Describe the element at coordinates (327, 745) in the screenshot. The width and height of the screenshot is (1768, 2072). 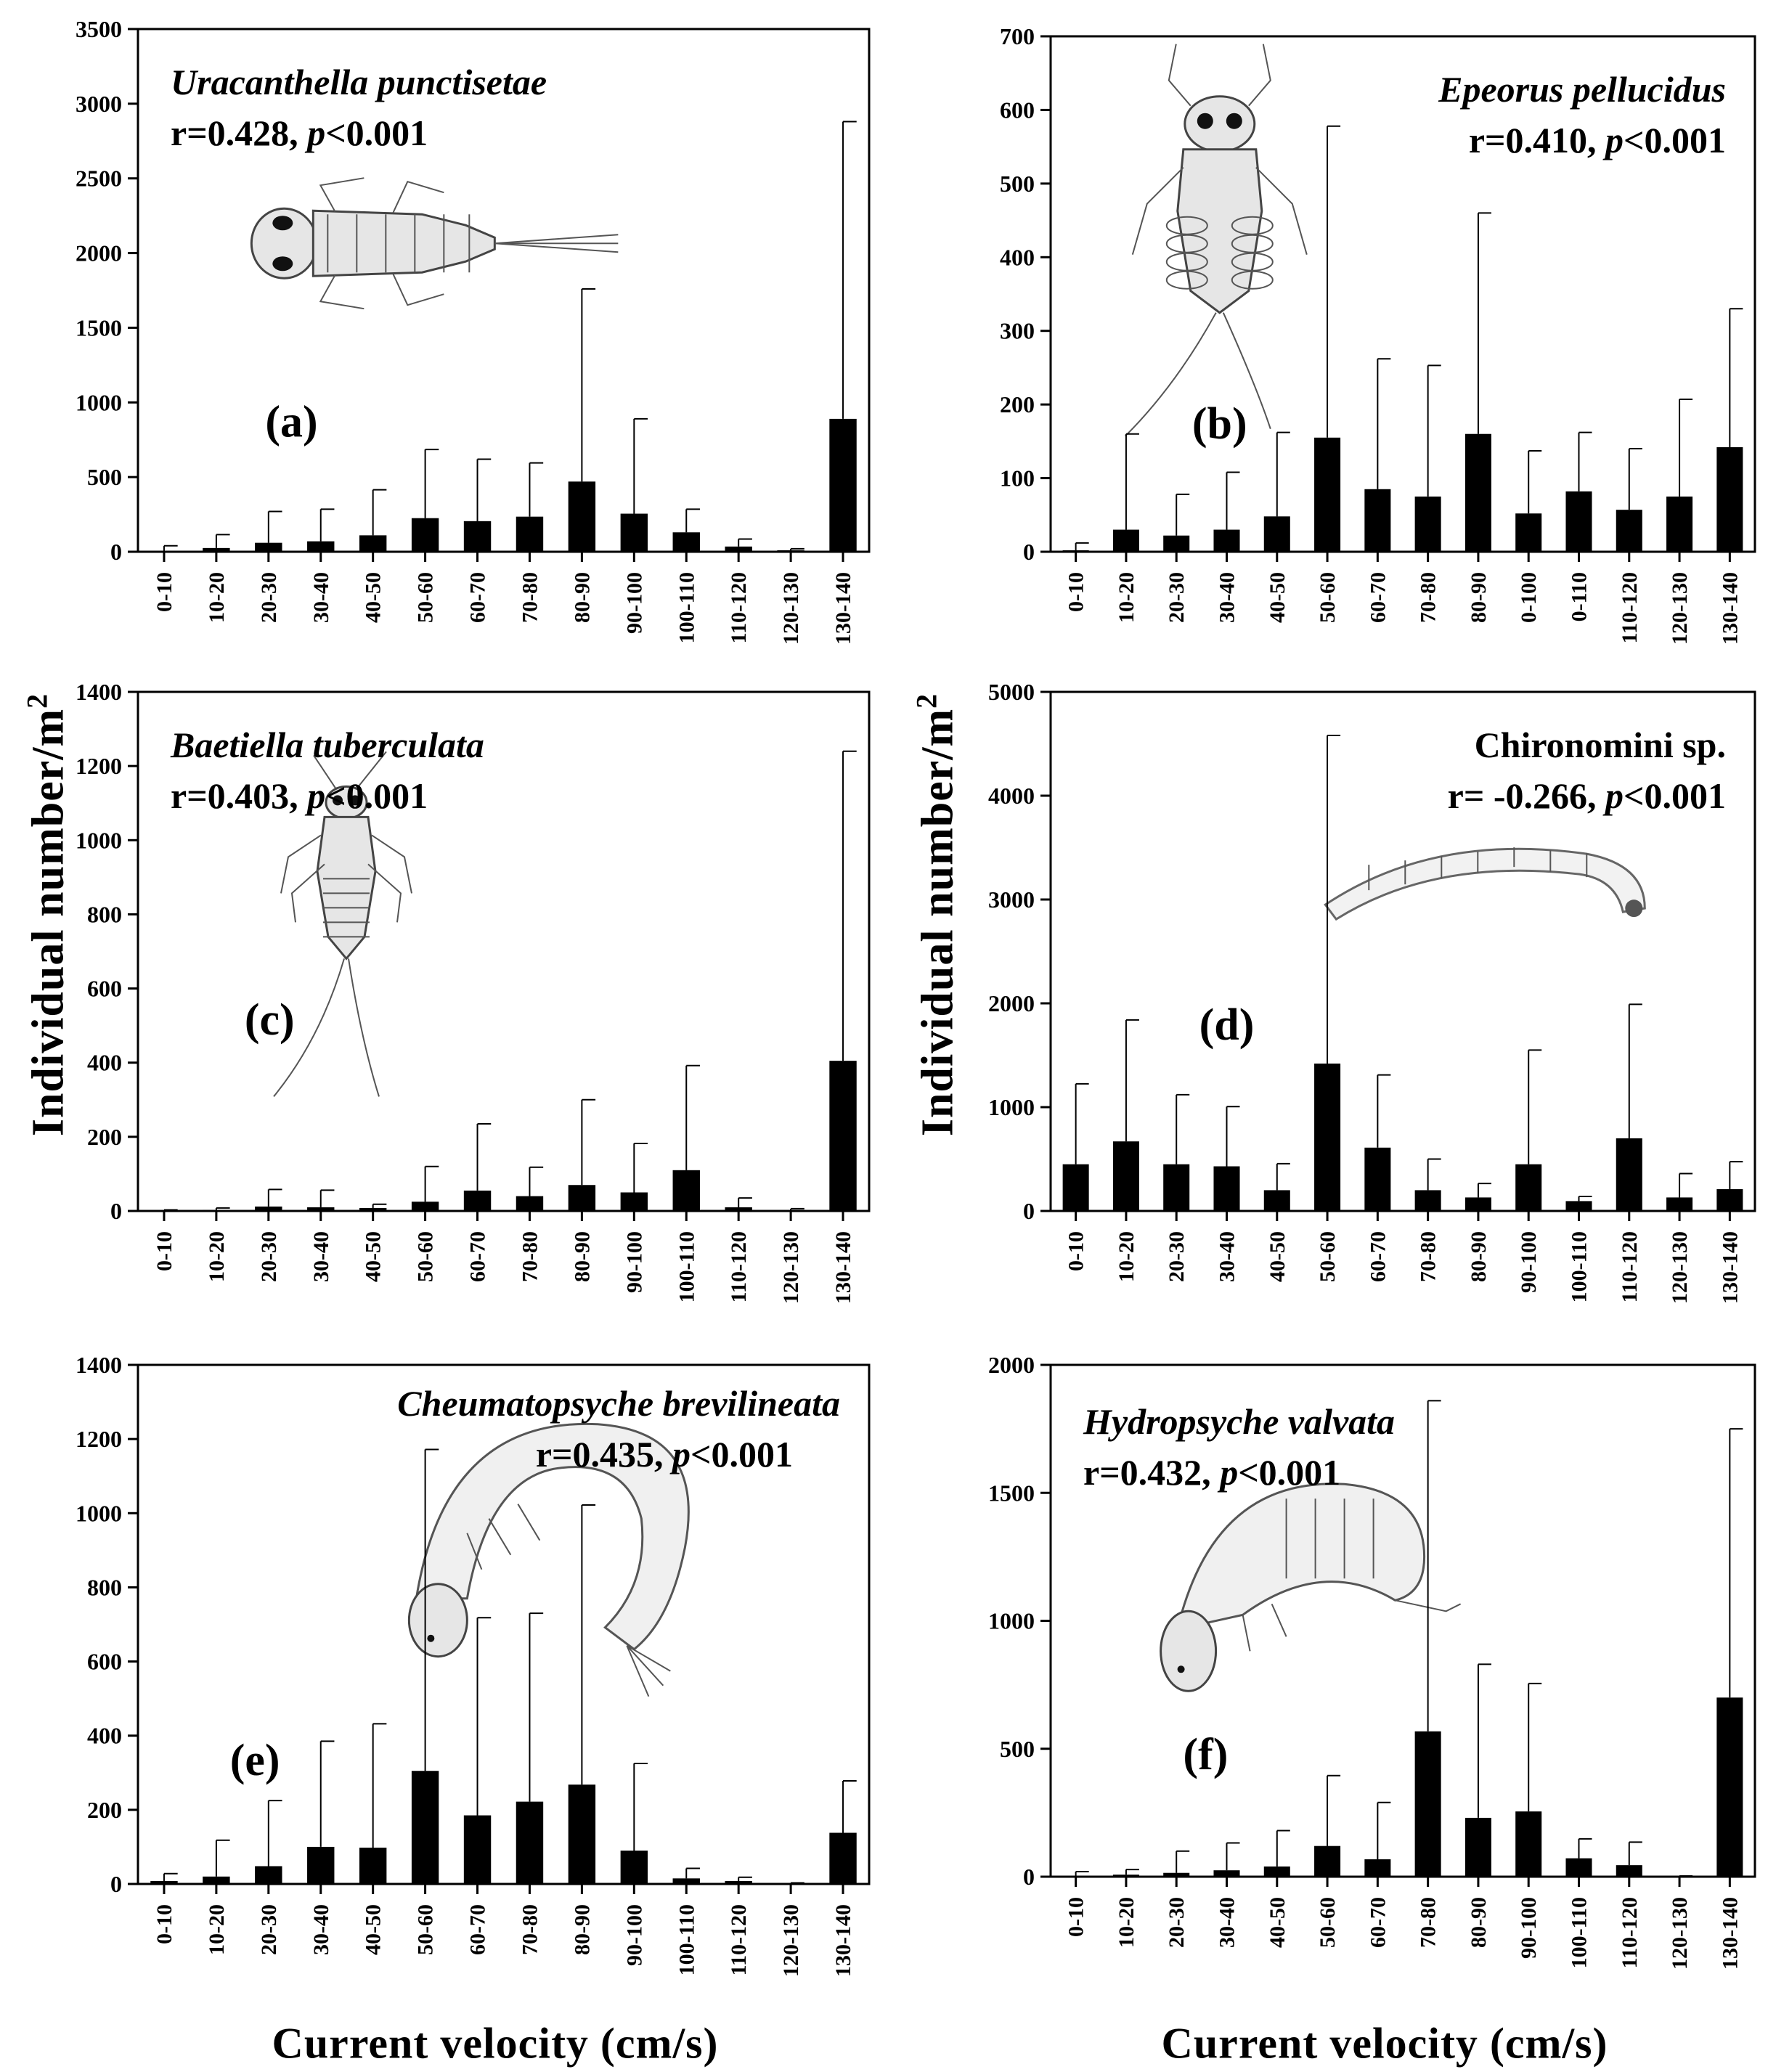
I see `species-title: Baetiella tuberculata` at that location.